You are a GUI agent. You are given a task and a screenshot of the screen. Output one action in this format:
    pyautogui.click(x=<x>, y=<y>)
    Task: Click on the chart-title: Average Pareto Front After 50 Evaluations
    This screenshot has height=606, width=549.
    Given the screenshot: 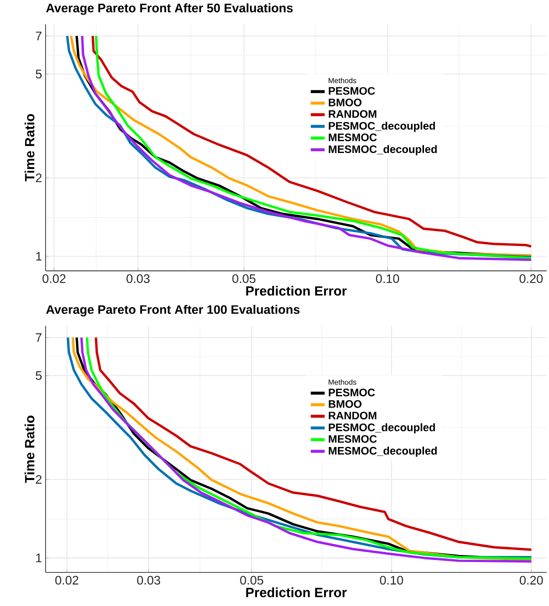 What is the action you would take?
    pyautogui.click(x=169, y=9)
    